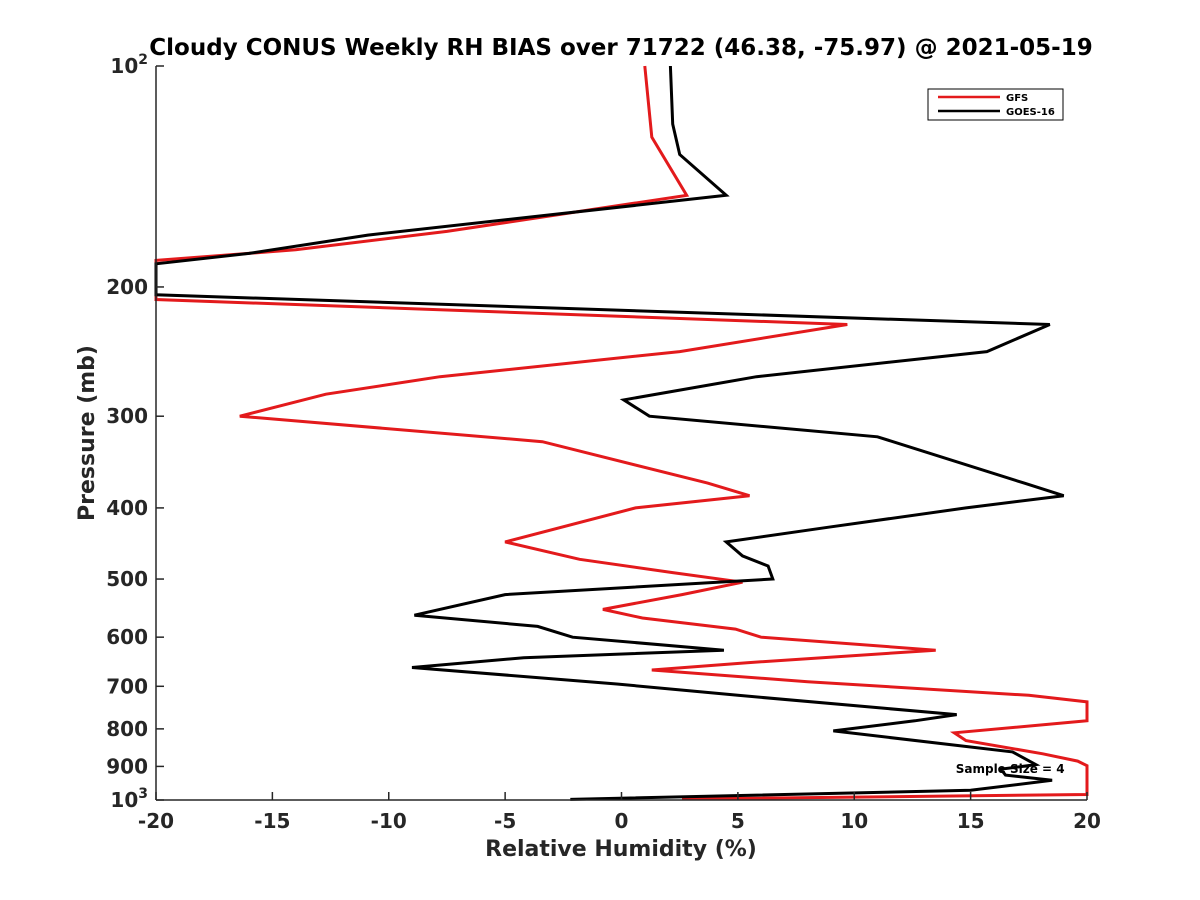  Describe the element at coordinates (156, 821) in the screenshot. I see `x-tick-label: -20` at that location.